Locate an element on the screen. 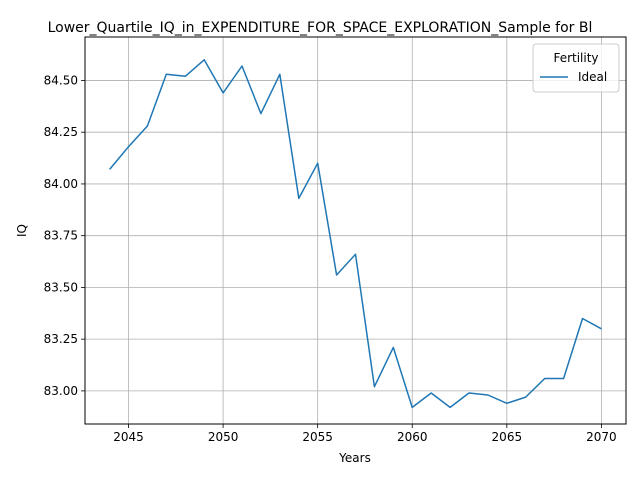  y-axis-label: IQ is located at coordinates (22, 230).